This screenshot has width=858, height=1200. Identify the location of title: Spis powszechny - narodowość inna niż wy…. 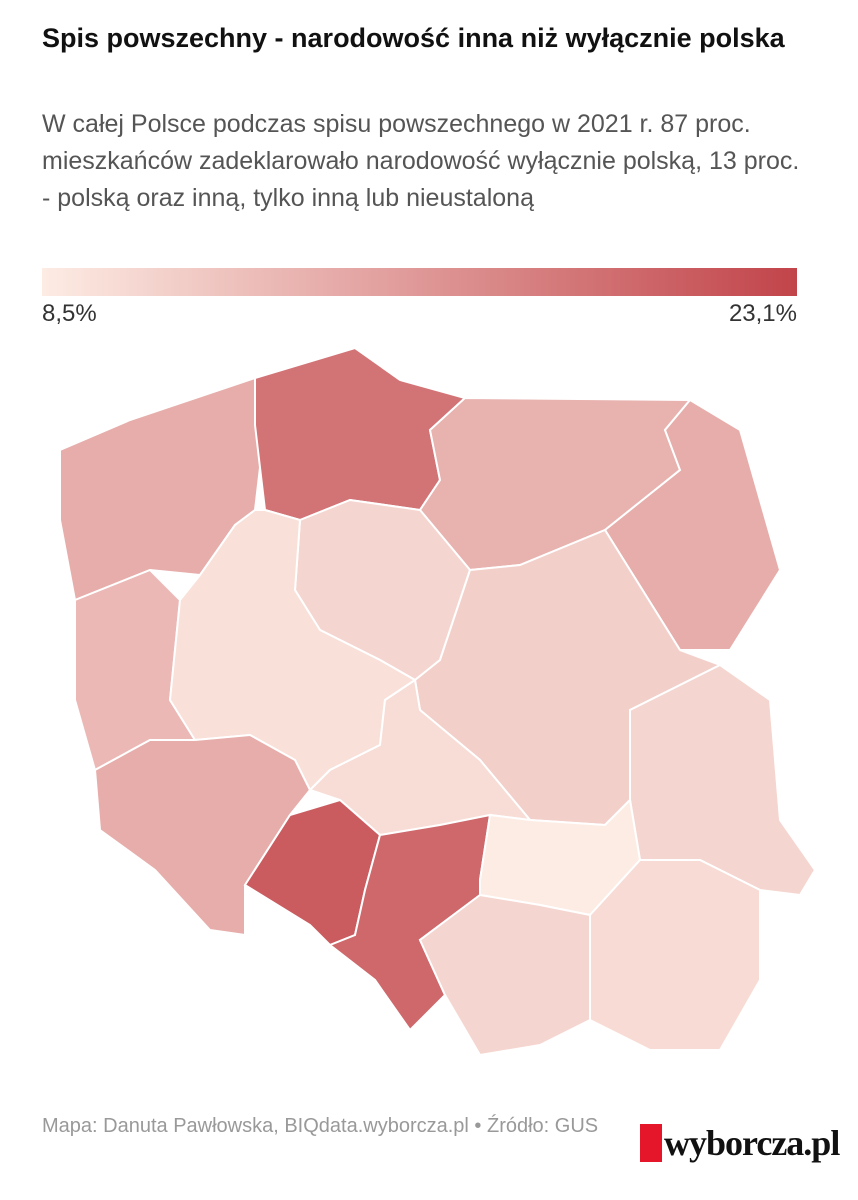
(413, 38).